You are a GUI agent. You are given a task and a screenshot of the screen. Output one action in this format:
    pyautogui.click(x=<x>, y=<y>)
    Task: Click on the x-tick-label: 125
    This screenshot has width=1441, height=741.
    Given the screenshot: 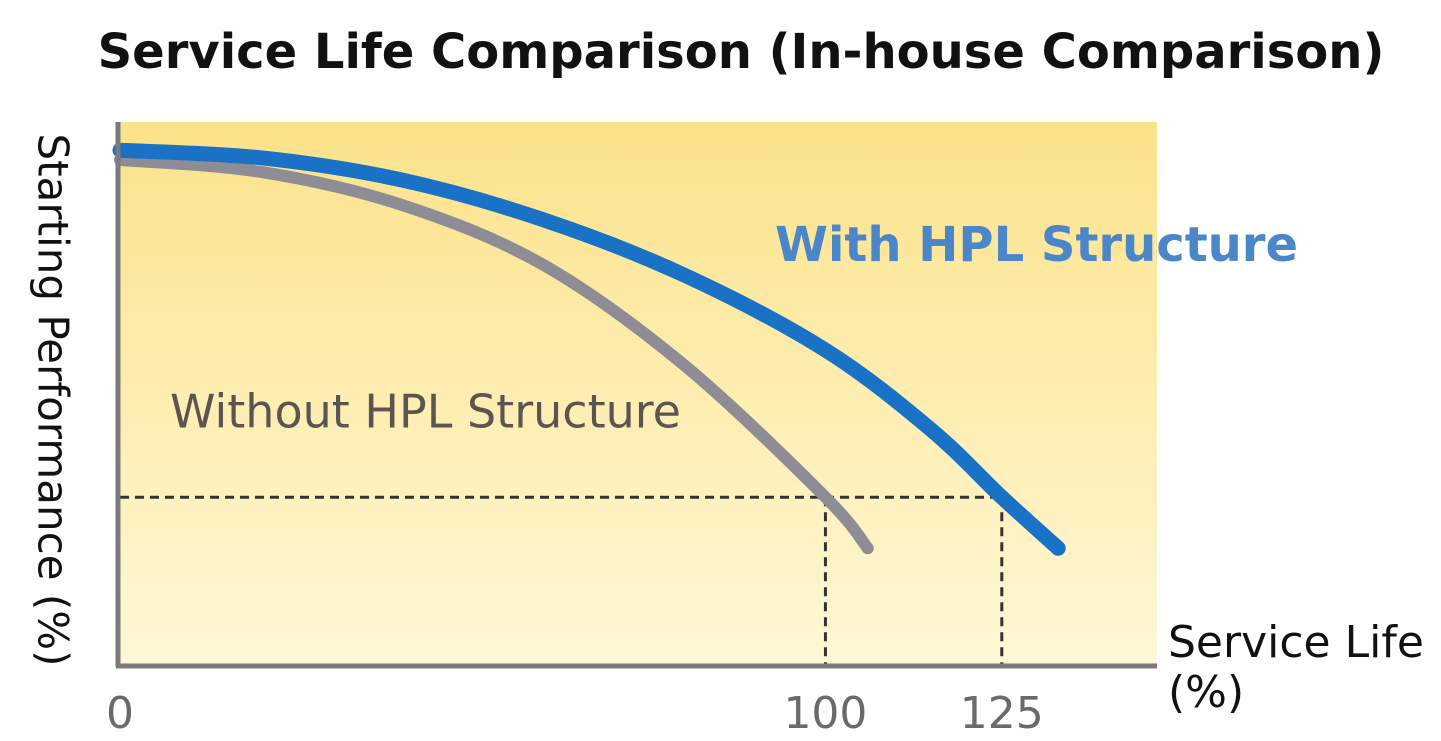 What is the action you would take?
    pyautogui.click(x=1002, y=713)
    